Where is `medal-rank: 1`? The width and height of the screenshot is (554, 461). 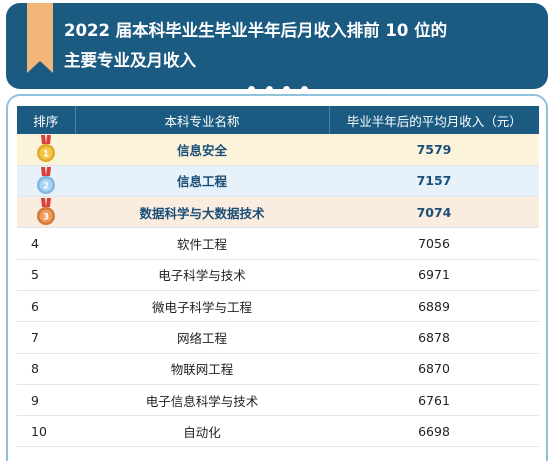
medal-rank: 1 is located at coordinates (46, 155).